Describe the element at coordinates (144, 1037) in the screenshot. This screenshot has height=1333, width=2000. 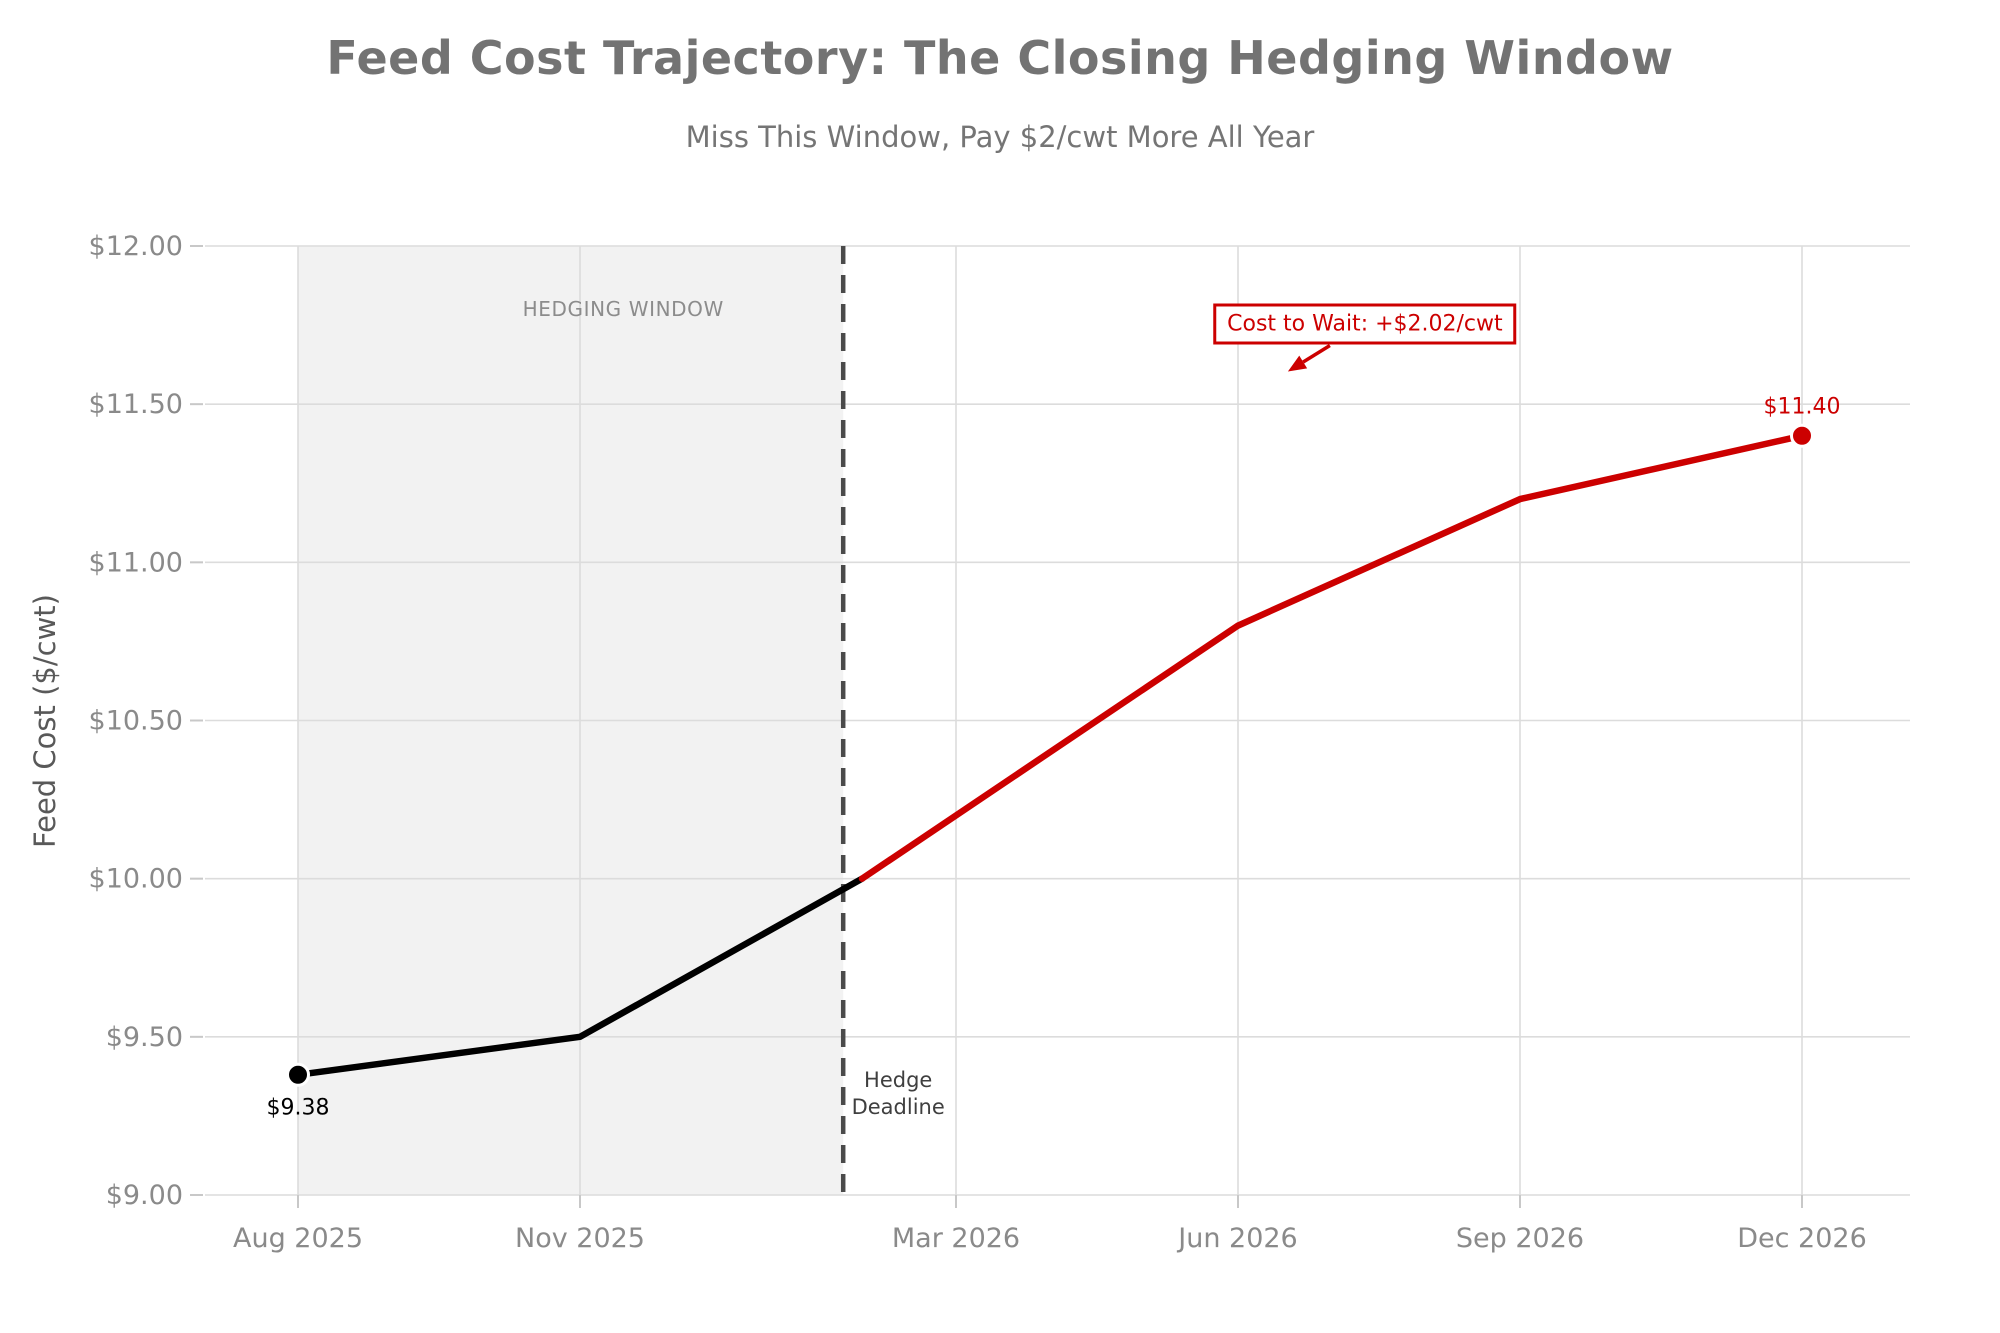
I see `y-tick-label: $9.50` at that location.